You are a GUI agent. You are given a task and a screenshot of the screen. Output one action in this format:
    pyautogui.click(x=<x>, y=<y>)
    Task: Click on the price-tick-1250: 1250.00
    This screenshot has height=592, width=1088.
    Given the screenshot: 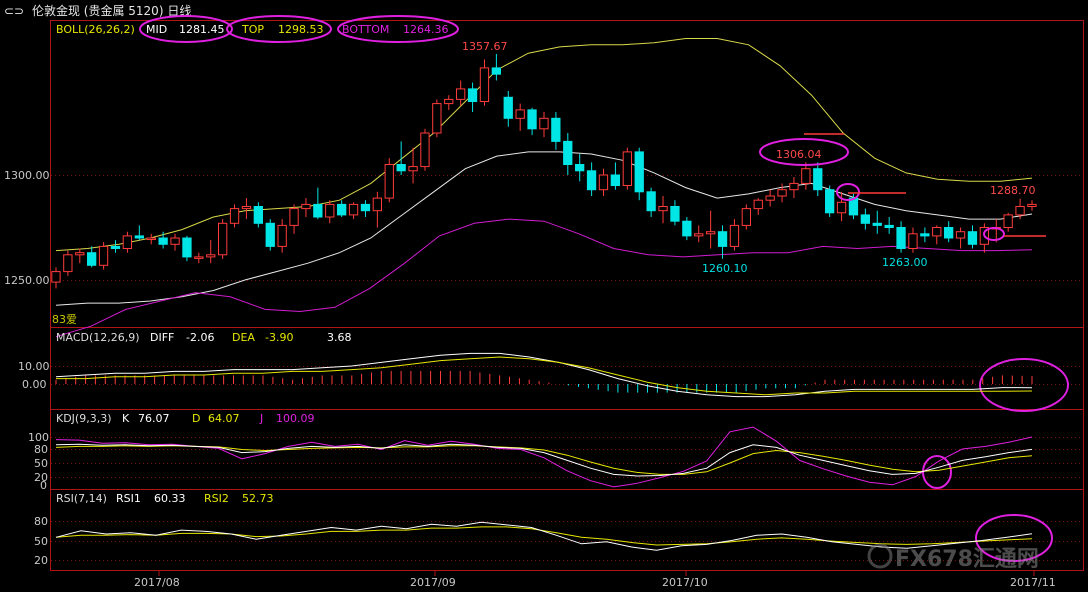 What is the action you would take?
    pyautogui.click(x=27, y=280)
    